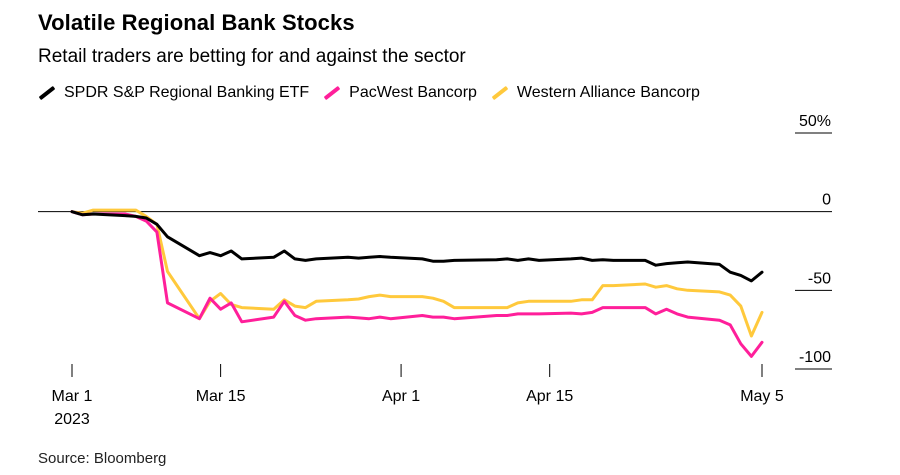  What do you see at coordinates (813, 241) in the screenshot?
I see `y-axis: 50% 0 -50 -100` at bounding box center [813, 241].